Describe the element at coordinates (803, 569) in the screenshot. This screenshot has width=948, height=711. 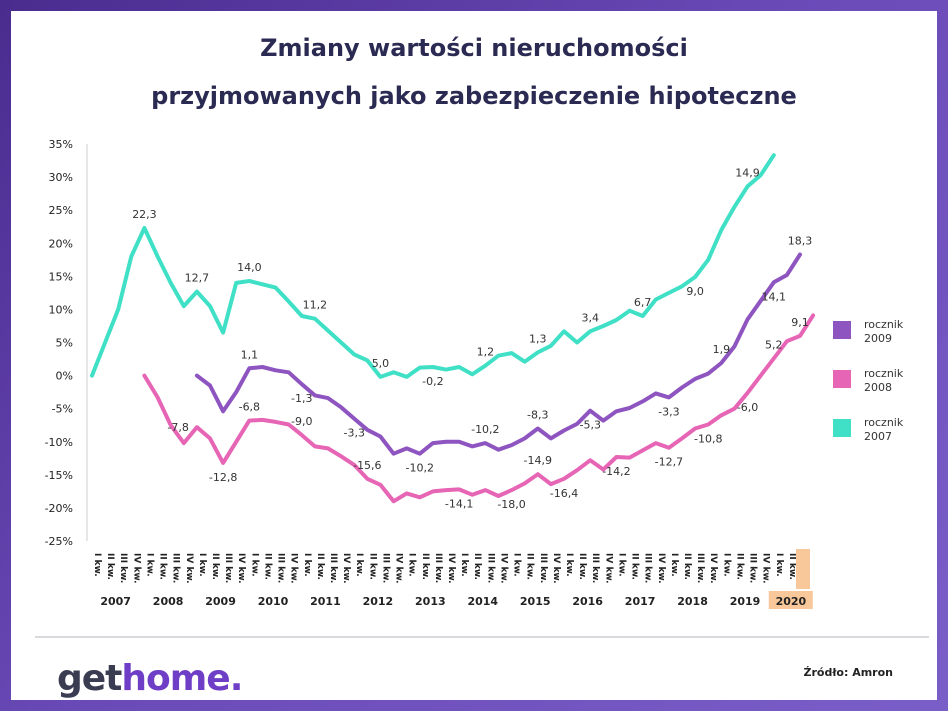
I see `highlight-quarter` at that location.